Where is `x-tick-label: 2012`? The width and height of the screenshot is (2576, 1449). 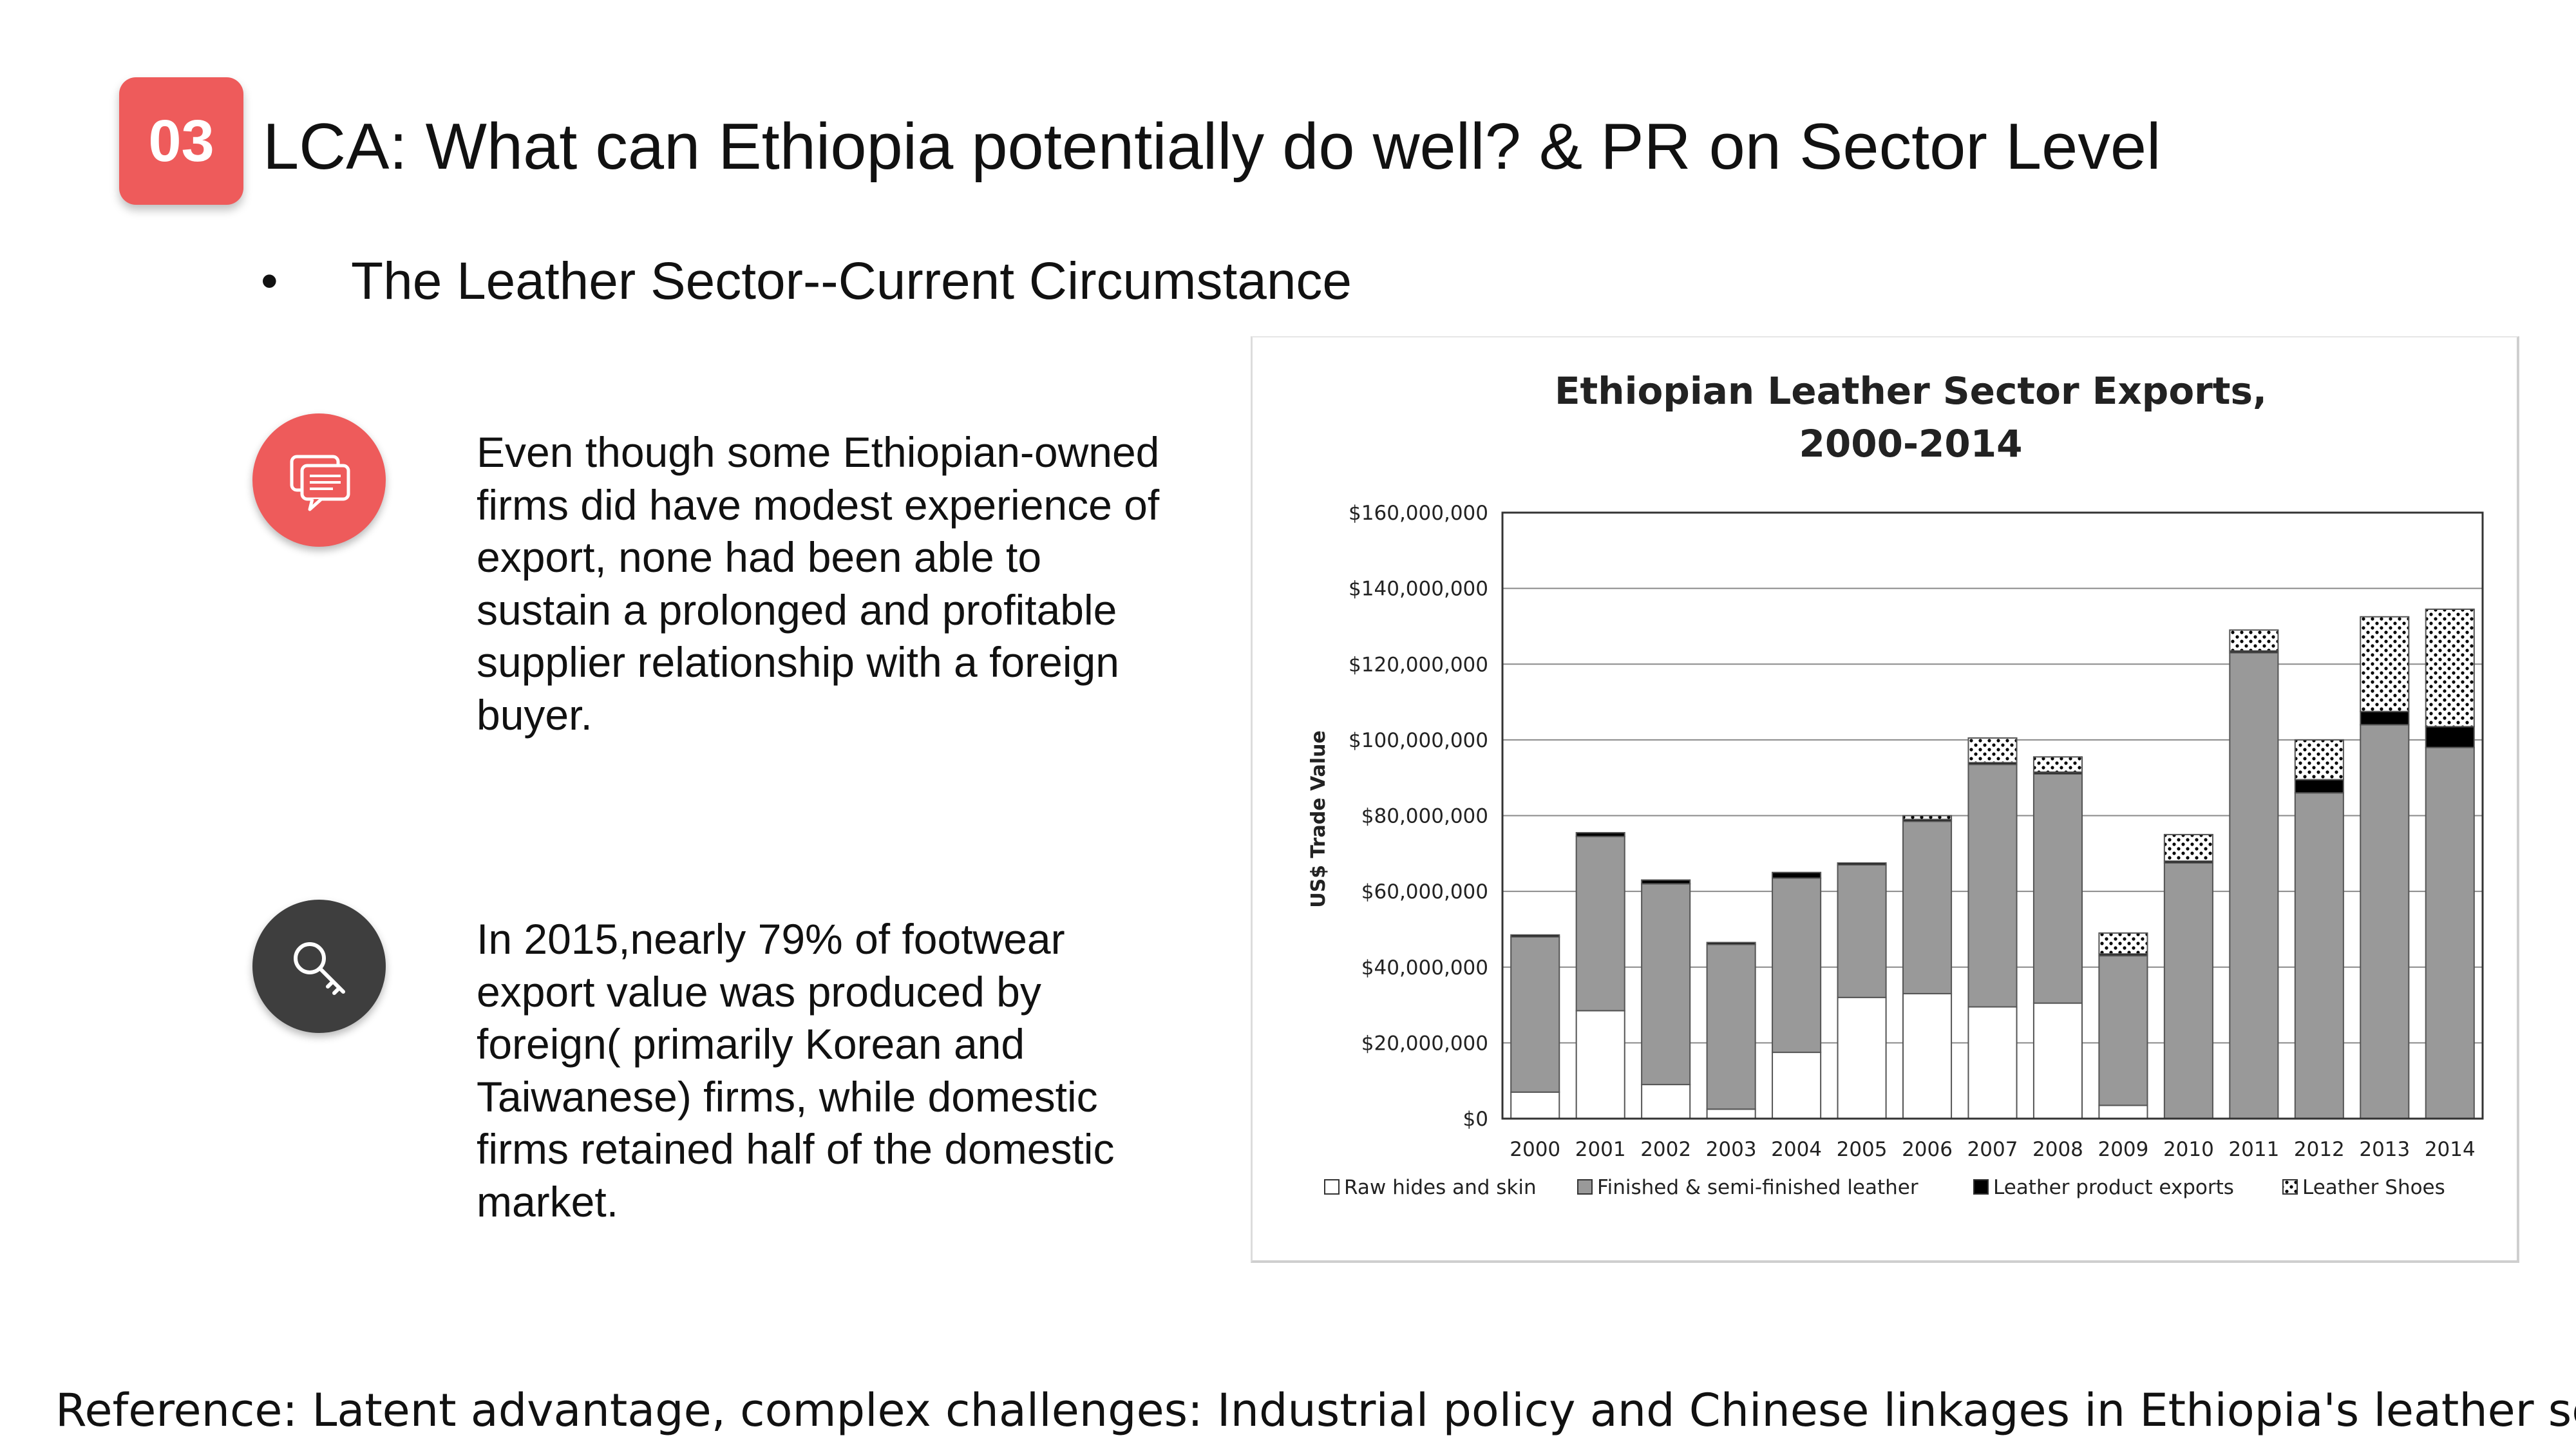
x-tick-label: 2012 is located at coordinates (2319, 1149).